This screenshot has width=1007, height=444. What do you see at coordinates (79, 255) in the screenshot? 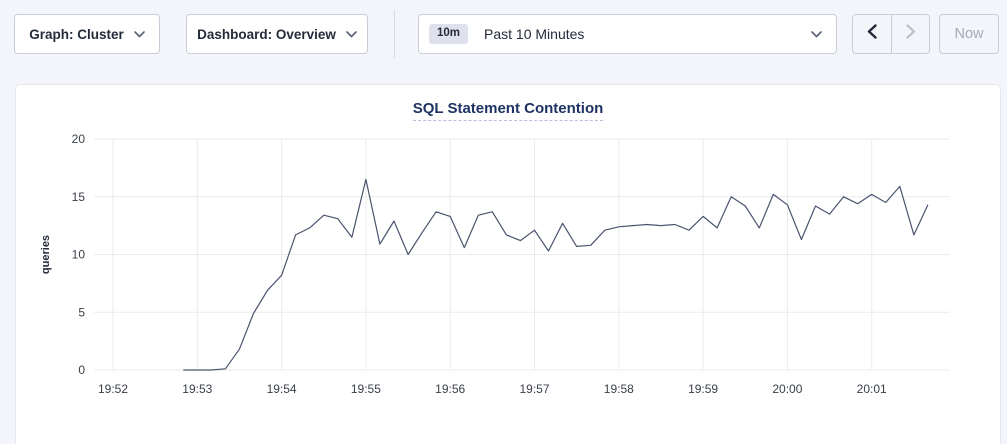
I see `svg-text: 10` at bounding box center [79, 255].